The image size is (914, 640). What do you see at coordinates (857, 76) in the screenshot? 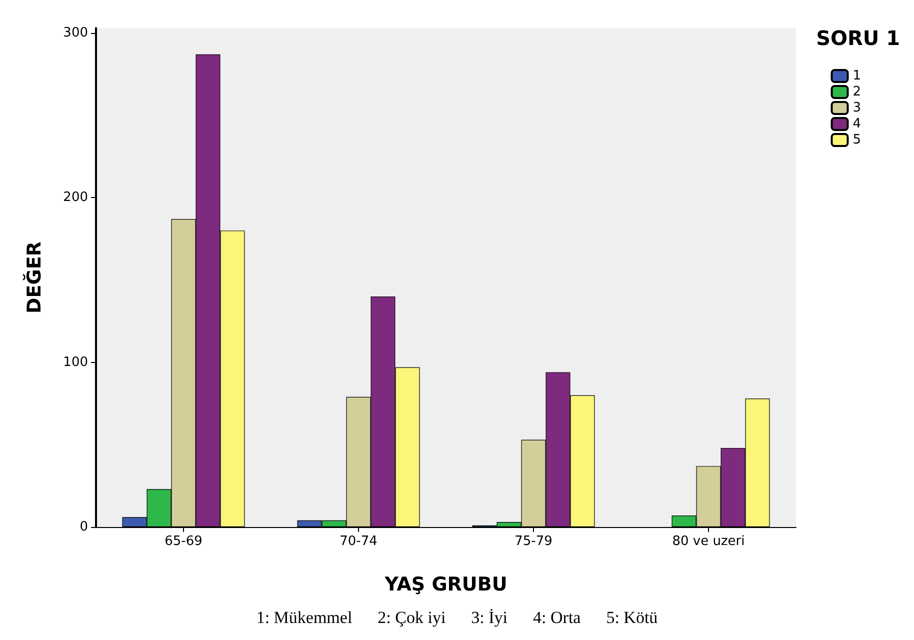
I see `legend-label: 1` at bounding box center [857, 76].